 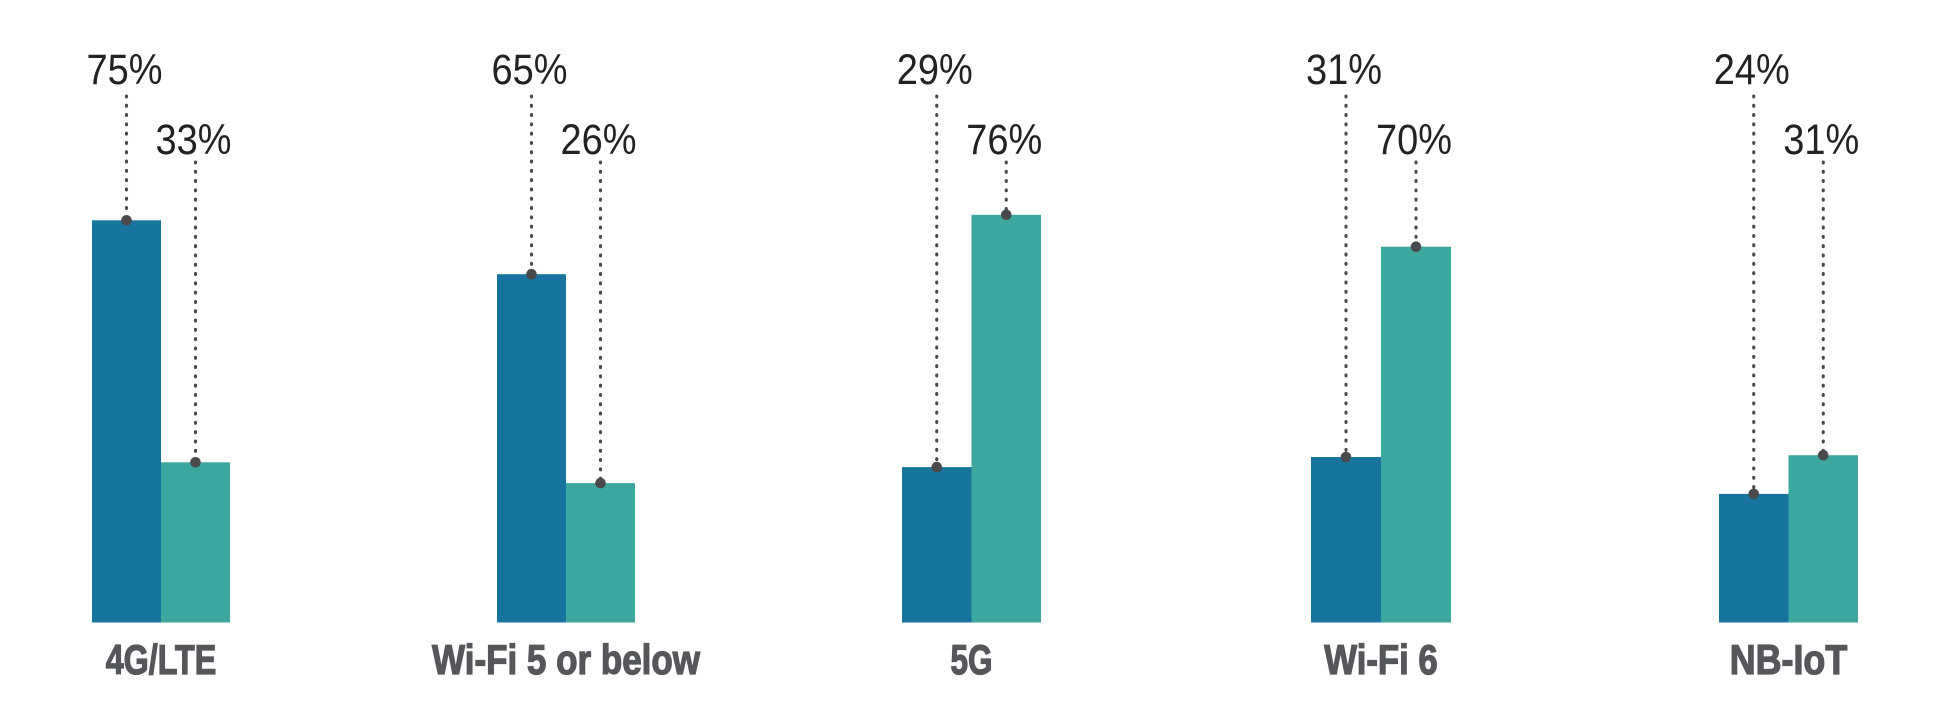 I want to click on svg-text: 70%, so click(x=1414, y=140).